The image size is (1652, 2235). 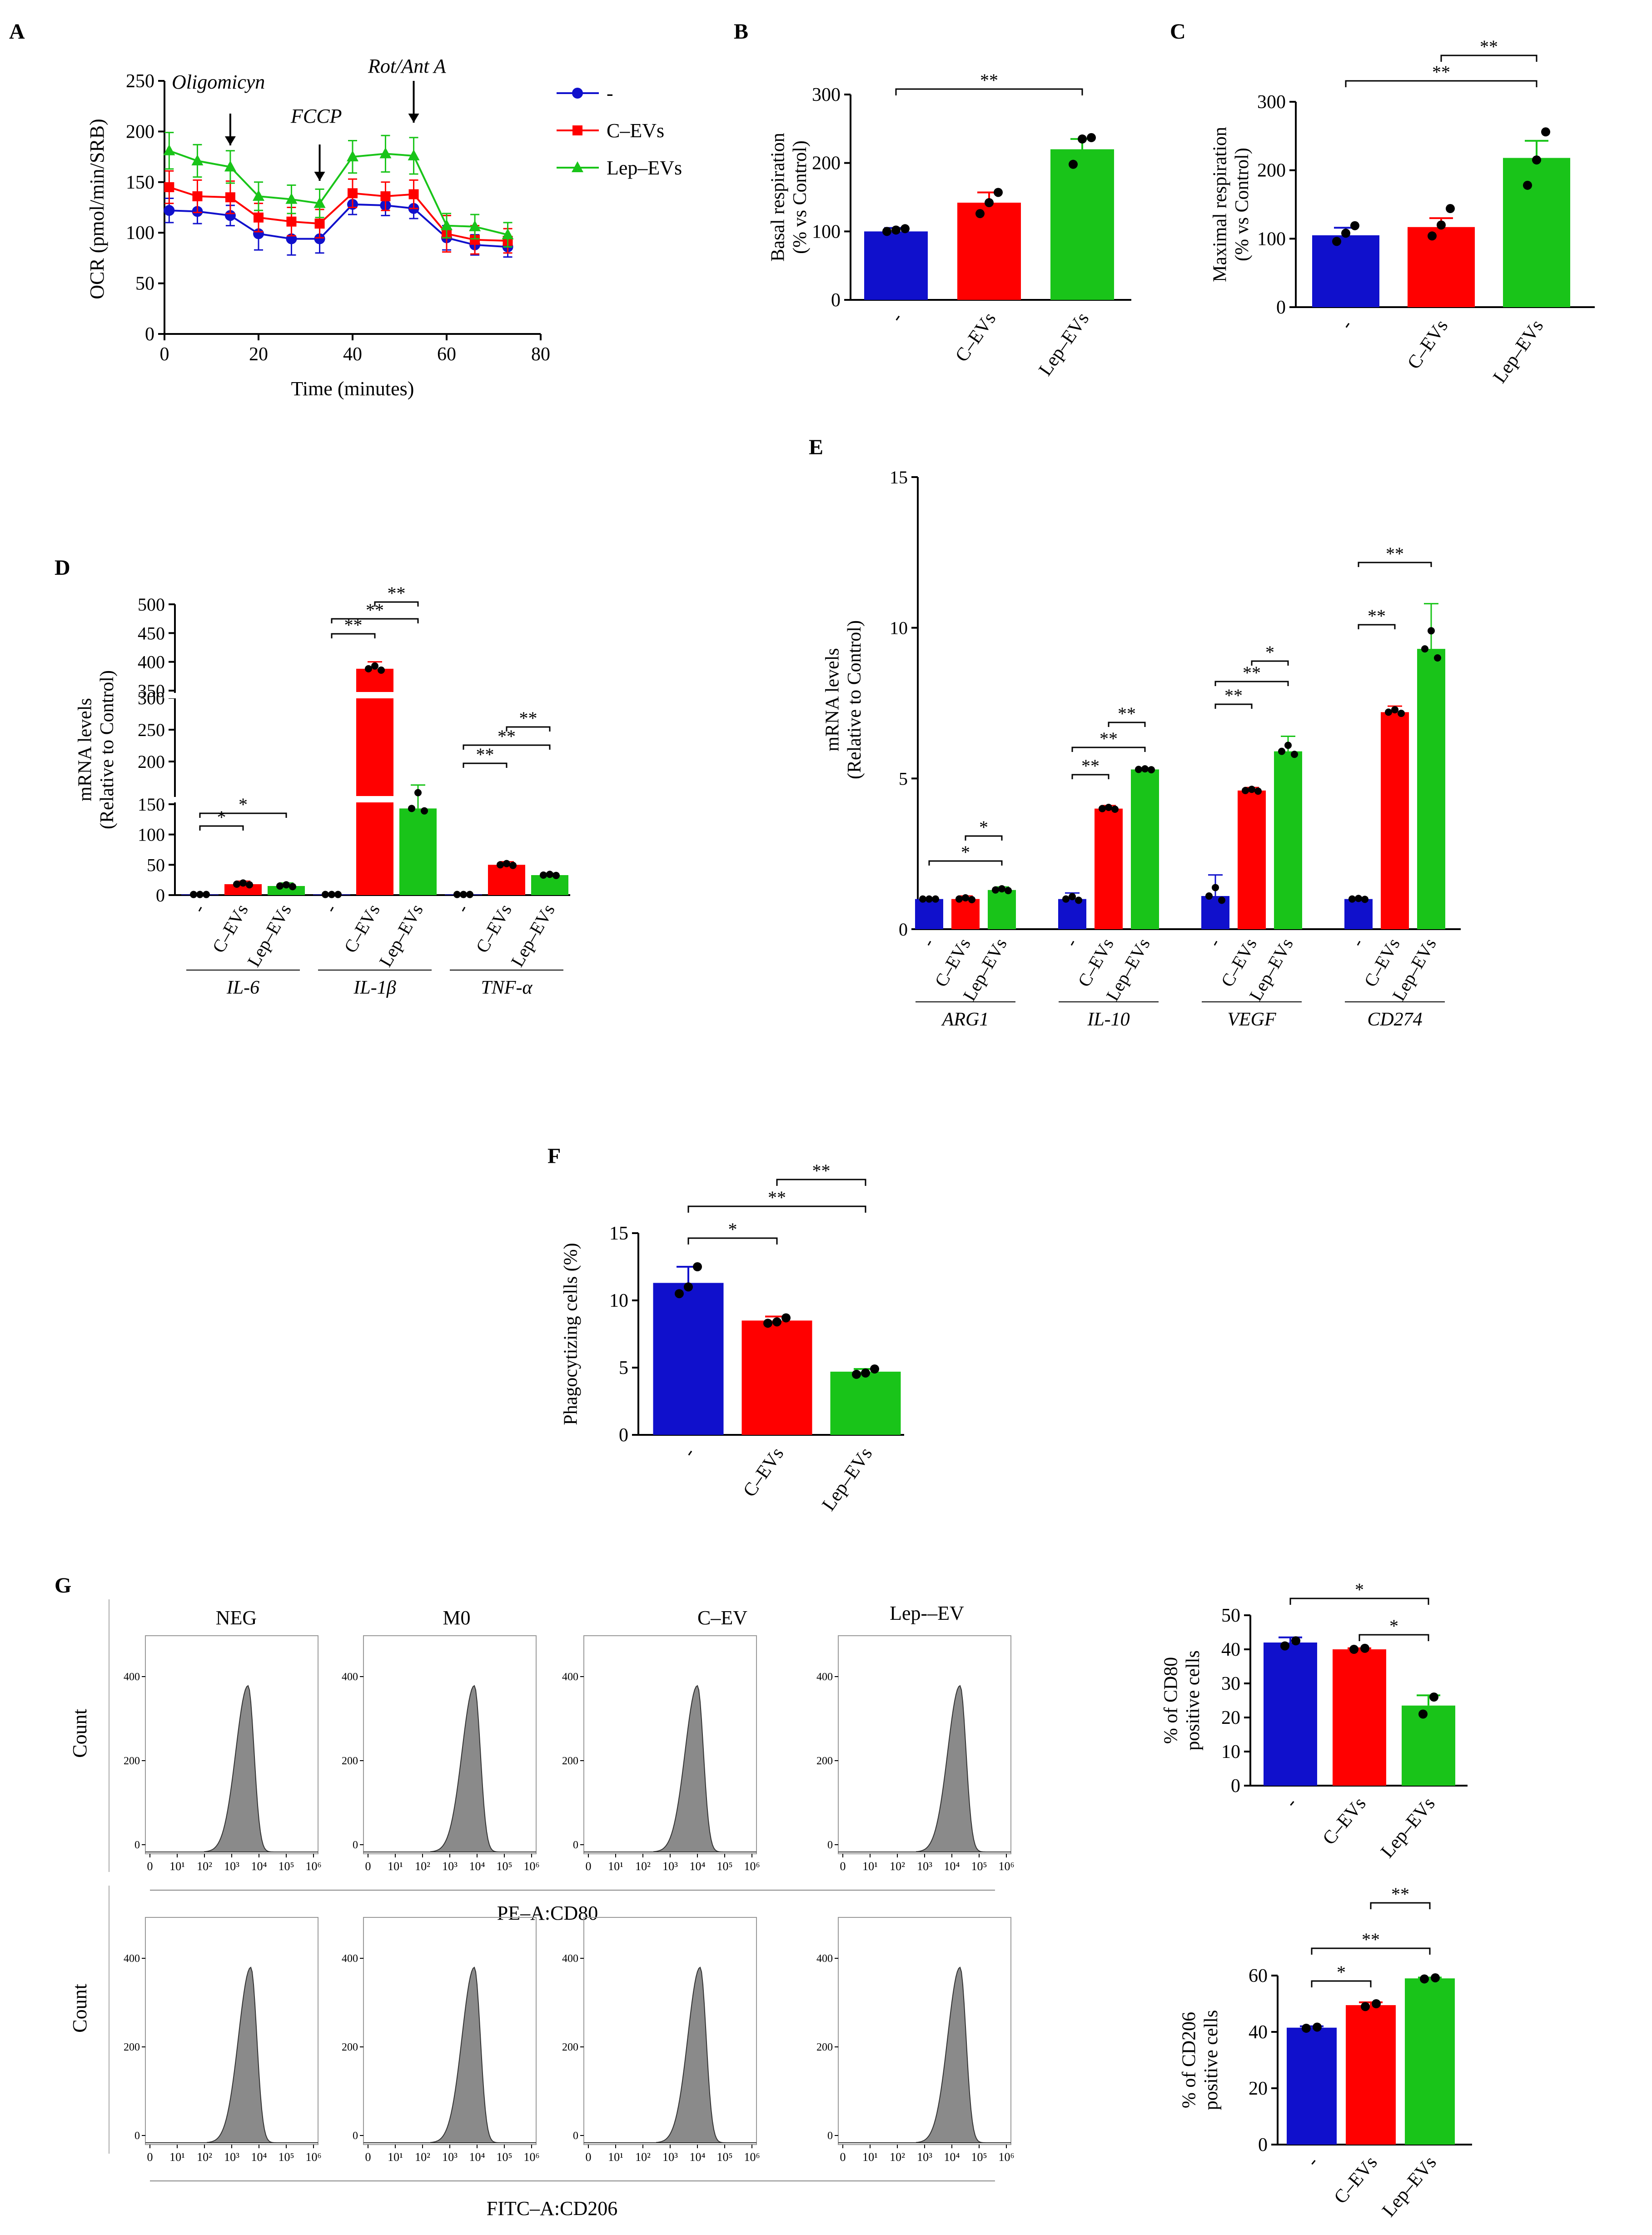 I want to click on y-tick-label: 10, so click(x=899, y=628).